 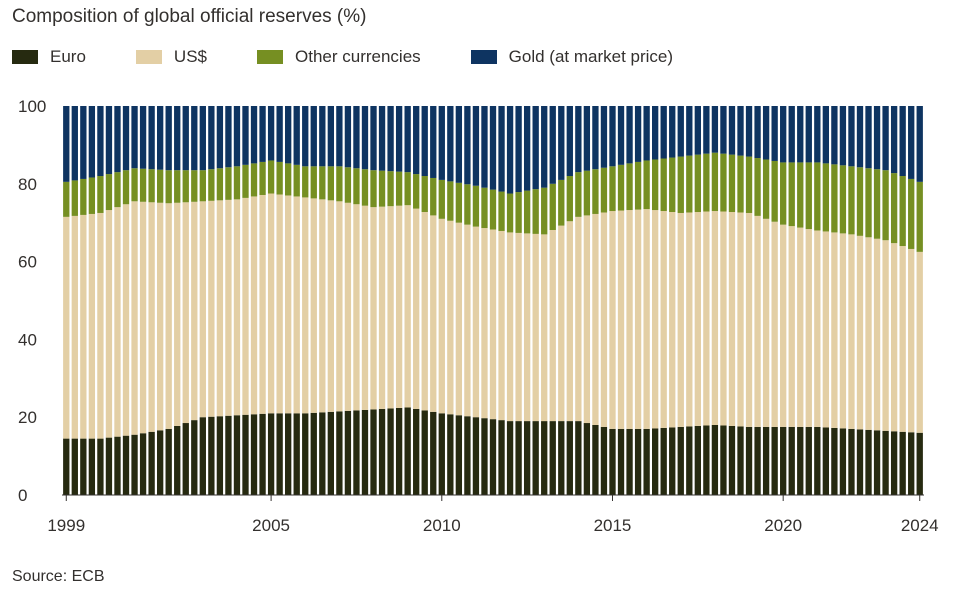 I want to click on legend-item-euro: Euro, so click(x=49, y=57).